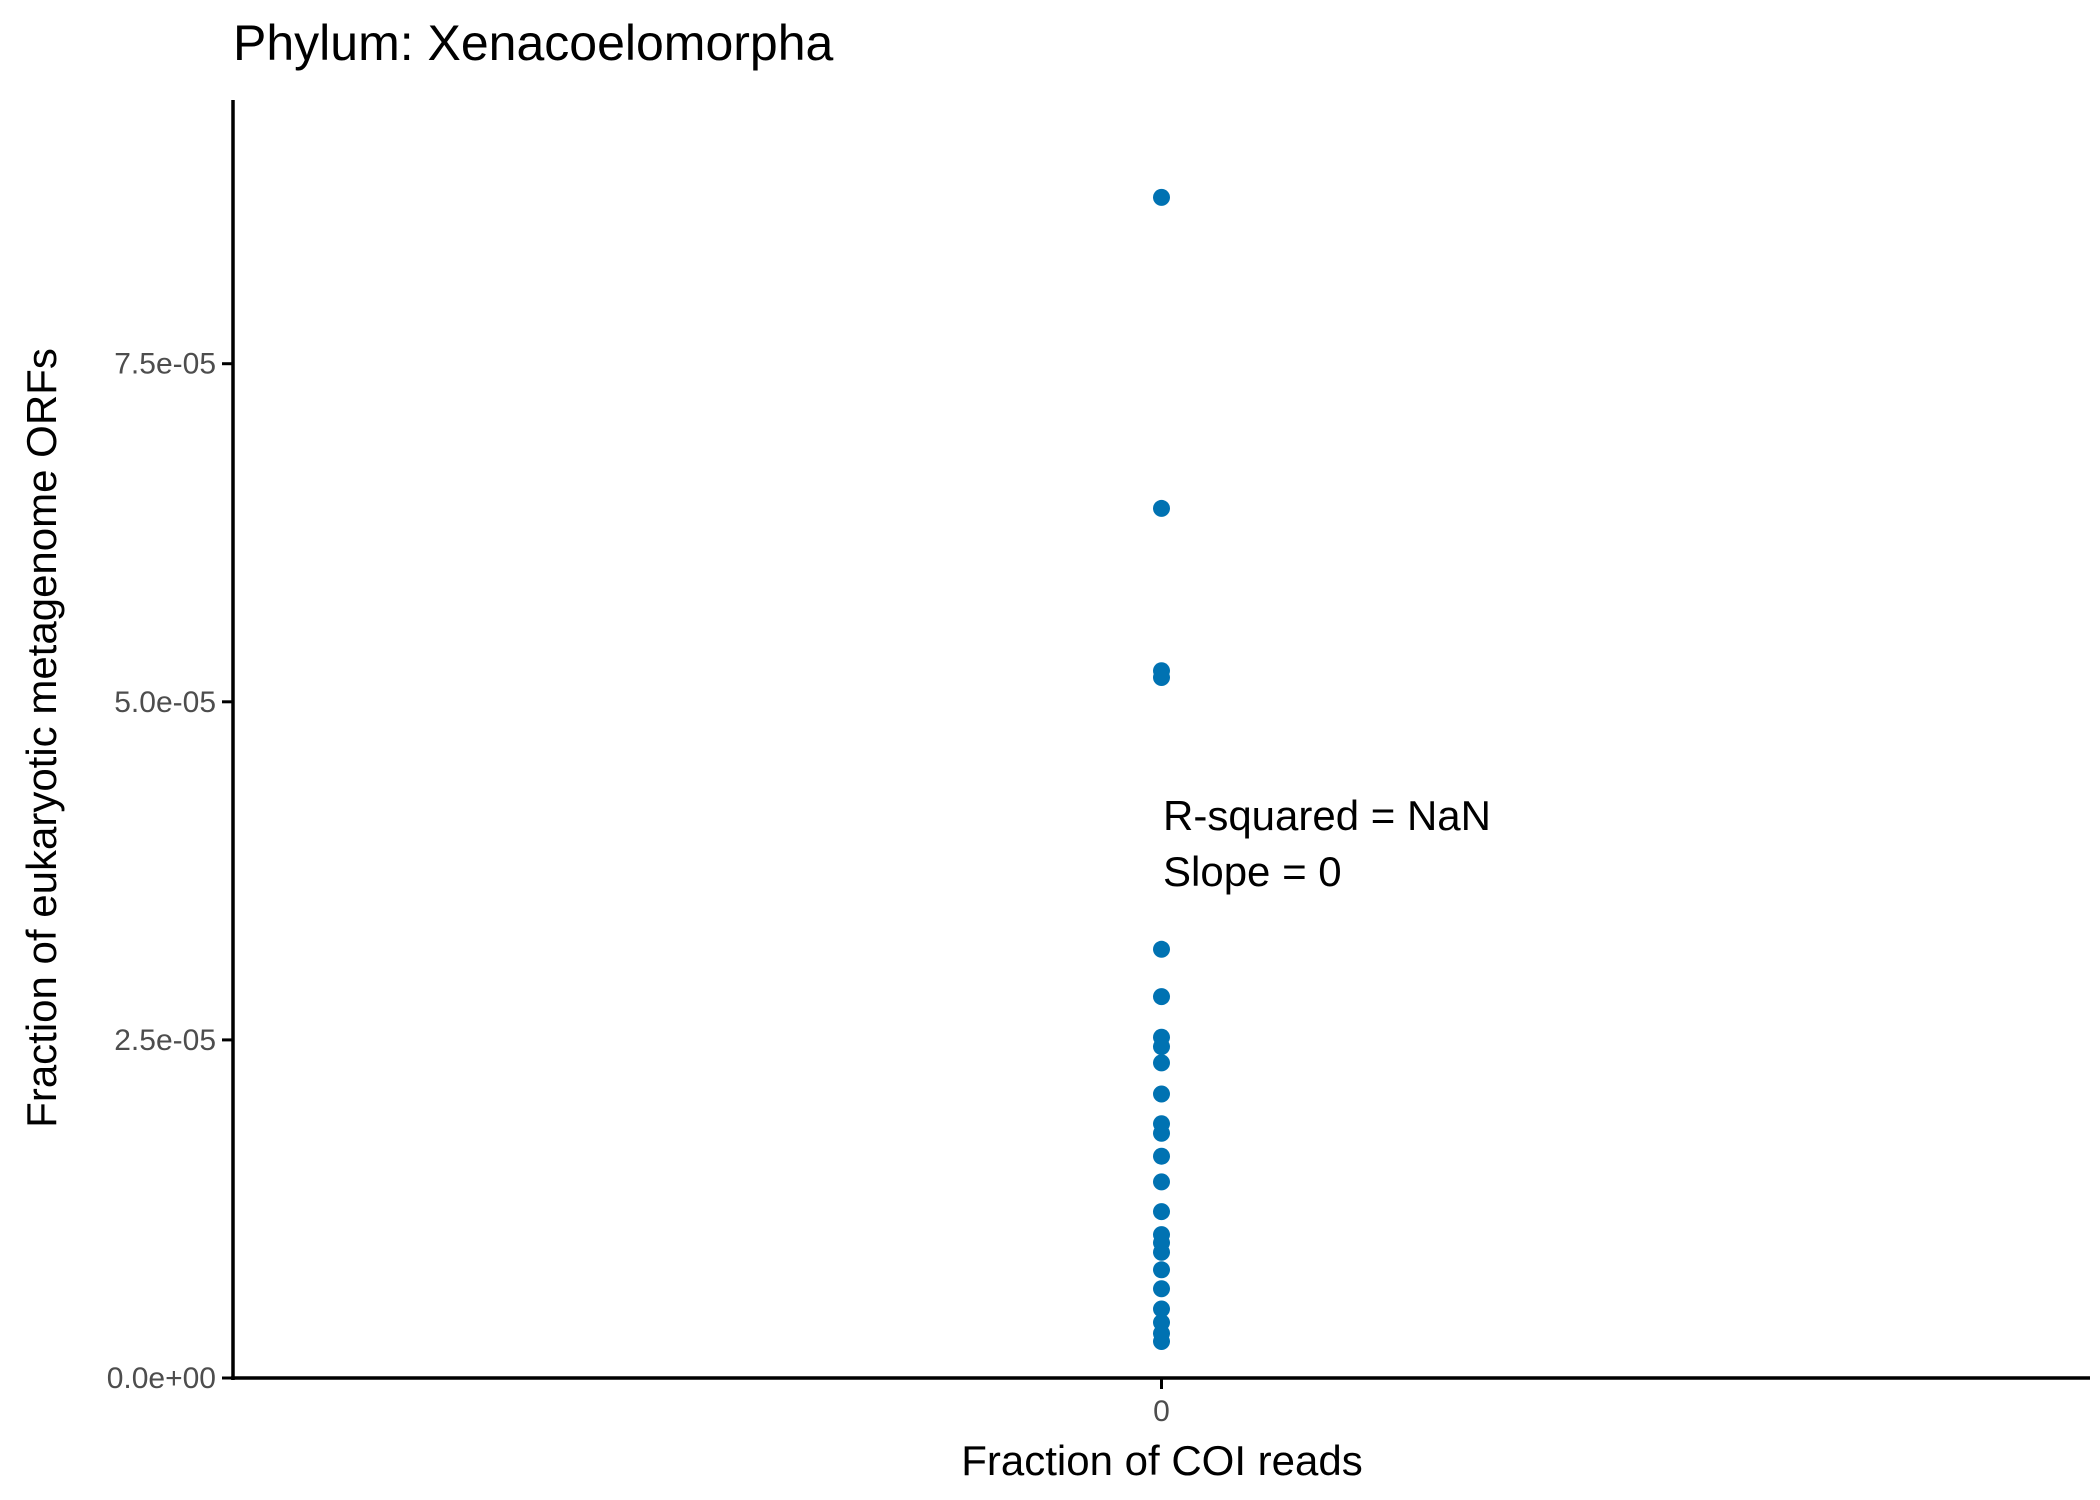  Describe the element at coordinates (1161, 1411) in the screenshot. I see `x-tick-label: 0` at that location.